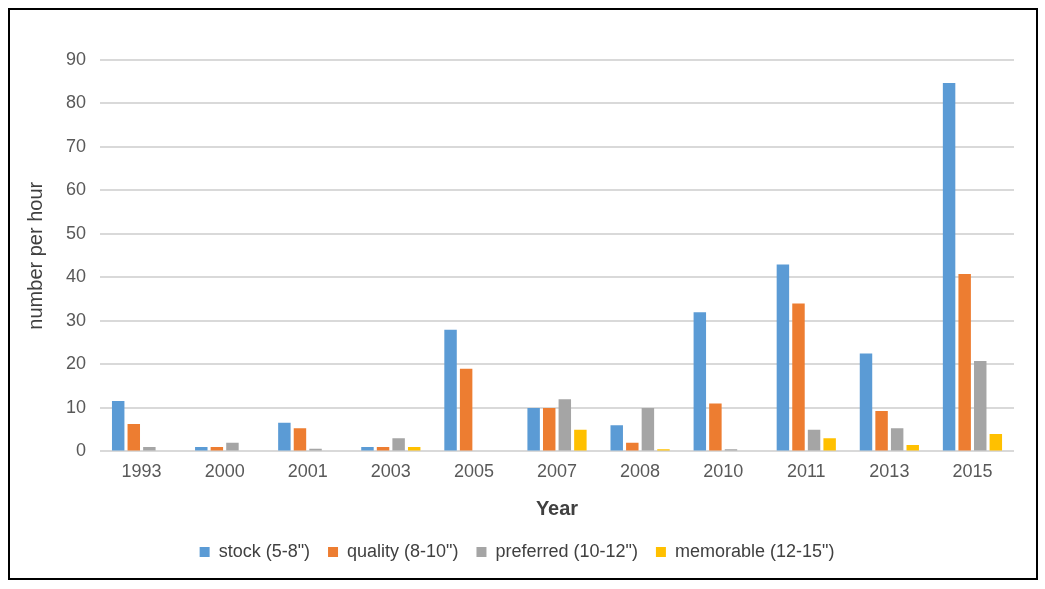 The width and height of the screenshot is (1045, 589). What do you see at coordinates (557, 471) in the screenshot?
I see `x-tick-label: 2007` at bounding box center [557, 471].